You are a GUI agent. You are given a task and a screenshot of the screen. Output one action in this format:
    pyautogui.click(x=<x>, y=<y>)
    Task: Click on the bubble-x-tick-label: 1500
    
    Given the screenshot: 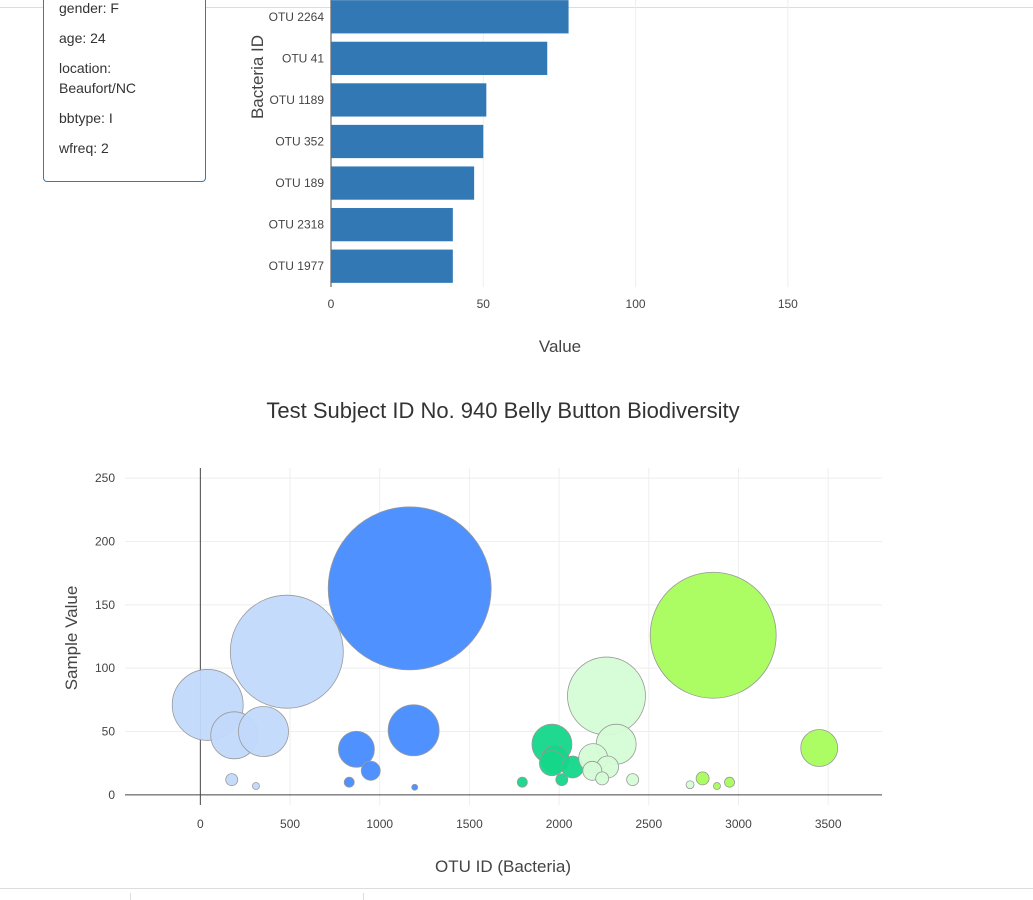 What is the action you would take?
    pyautogui.click(x=469, y=824)
    